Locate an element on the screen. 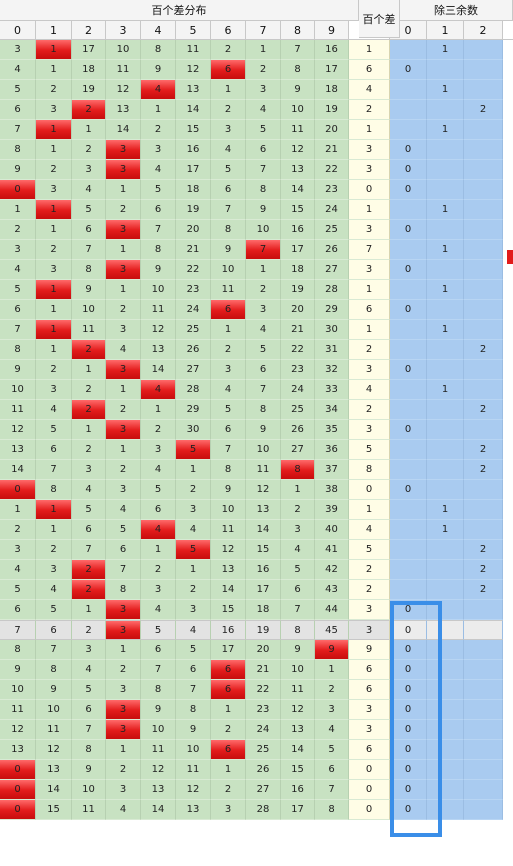 This screenshot has height=866, width=513. table-row: 1 1 5 2 6 19 7 9 15 24 1 1 is located at coordinates (256, 210).